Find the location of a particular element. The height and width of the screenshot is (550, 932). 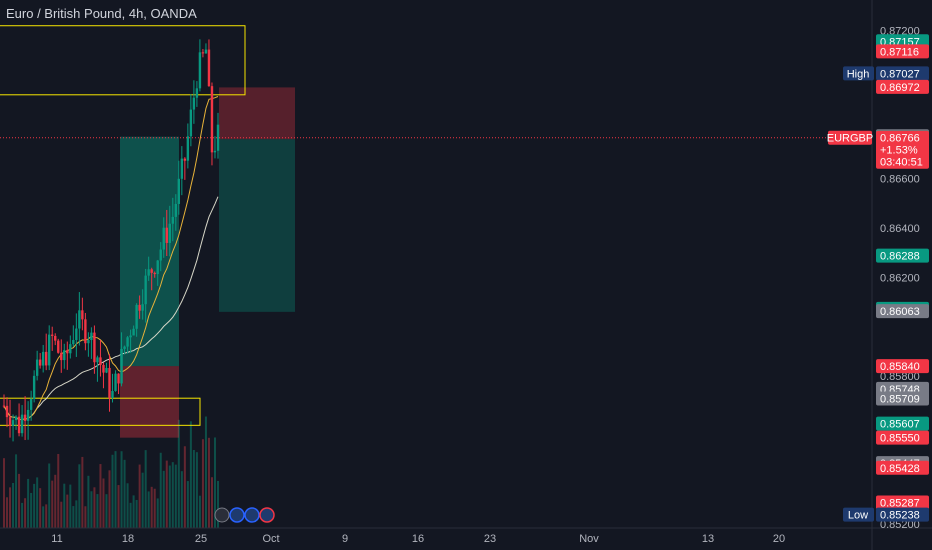

short-position-target is located at coordinates (257, 225).